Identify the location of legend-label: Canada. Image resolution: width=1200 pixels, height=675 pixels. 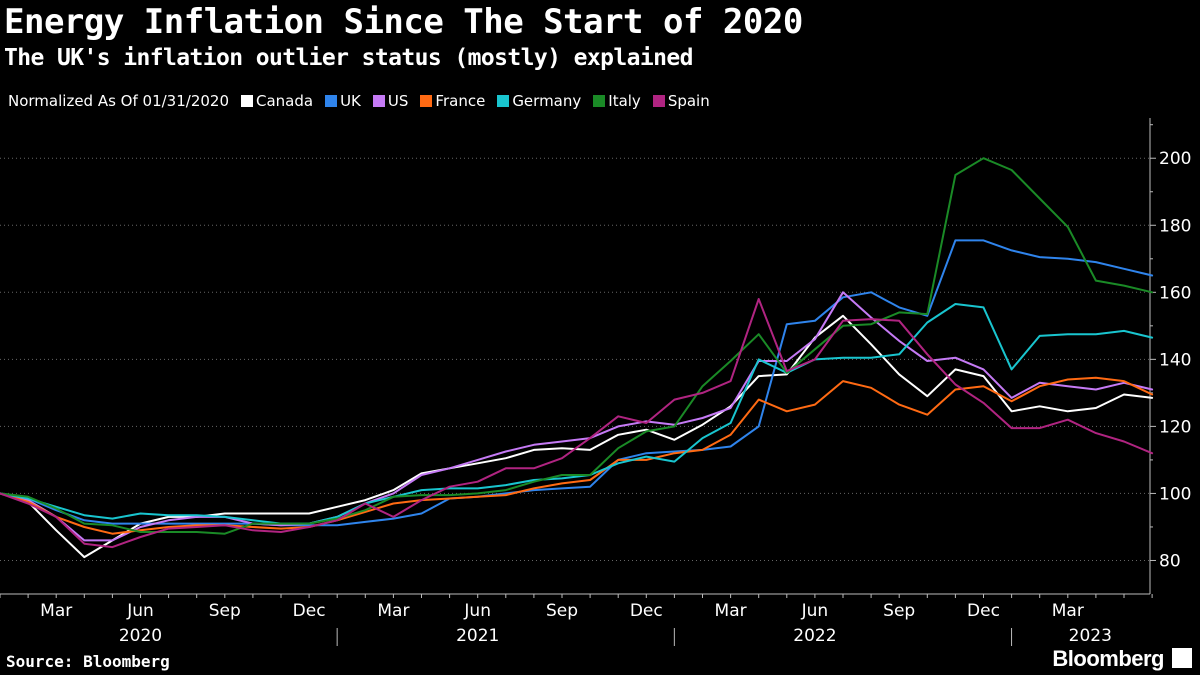
(285, 101).